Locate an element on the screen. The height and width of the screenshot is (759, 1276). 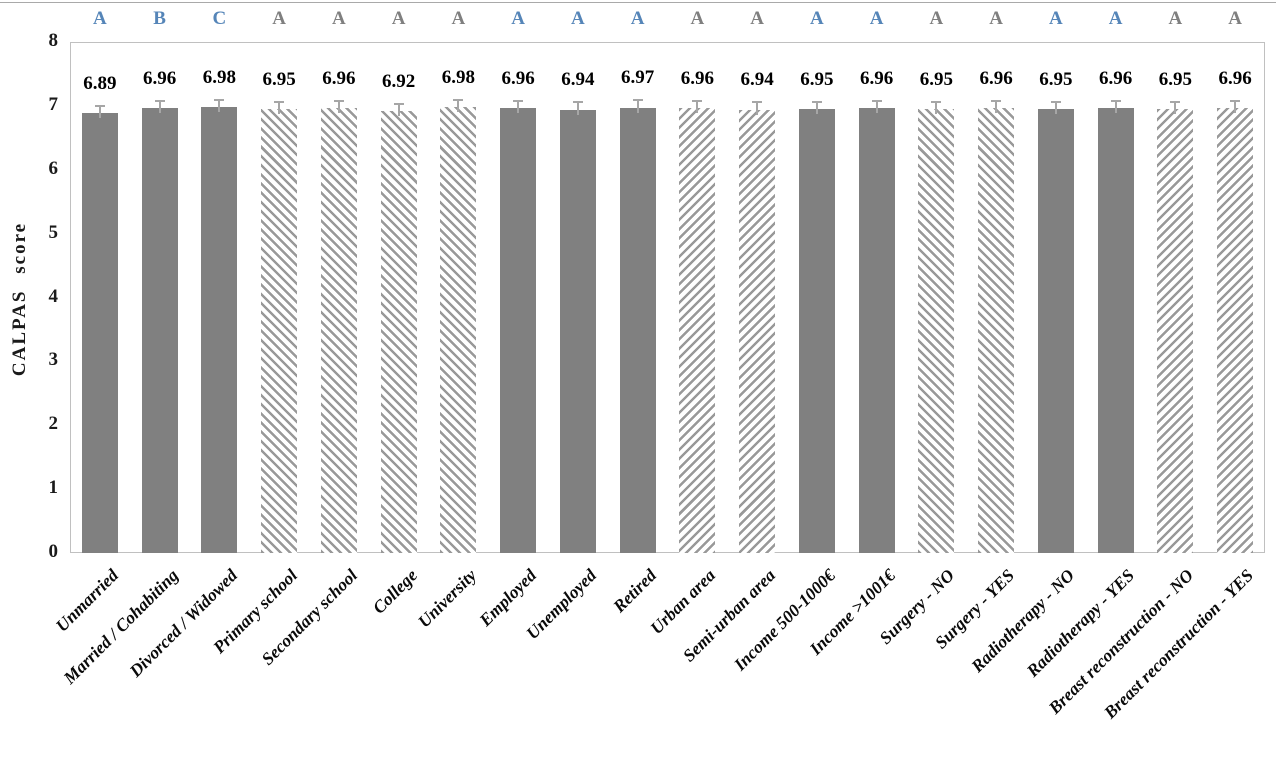
significance-letter: C is located at coordinates (219, 18).